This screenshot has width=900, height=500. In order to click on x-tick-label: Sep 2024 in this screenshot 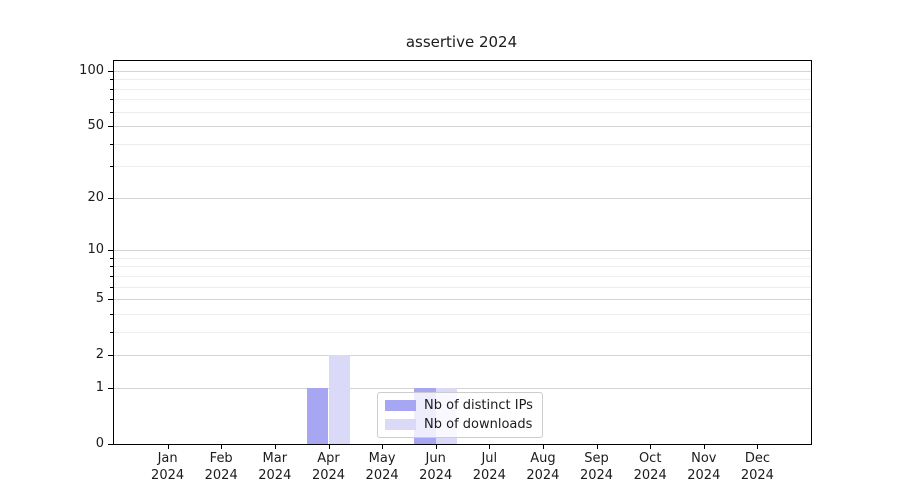, I will do `click(596, 467)`.